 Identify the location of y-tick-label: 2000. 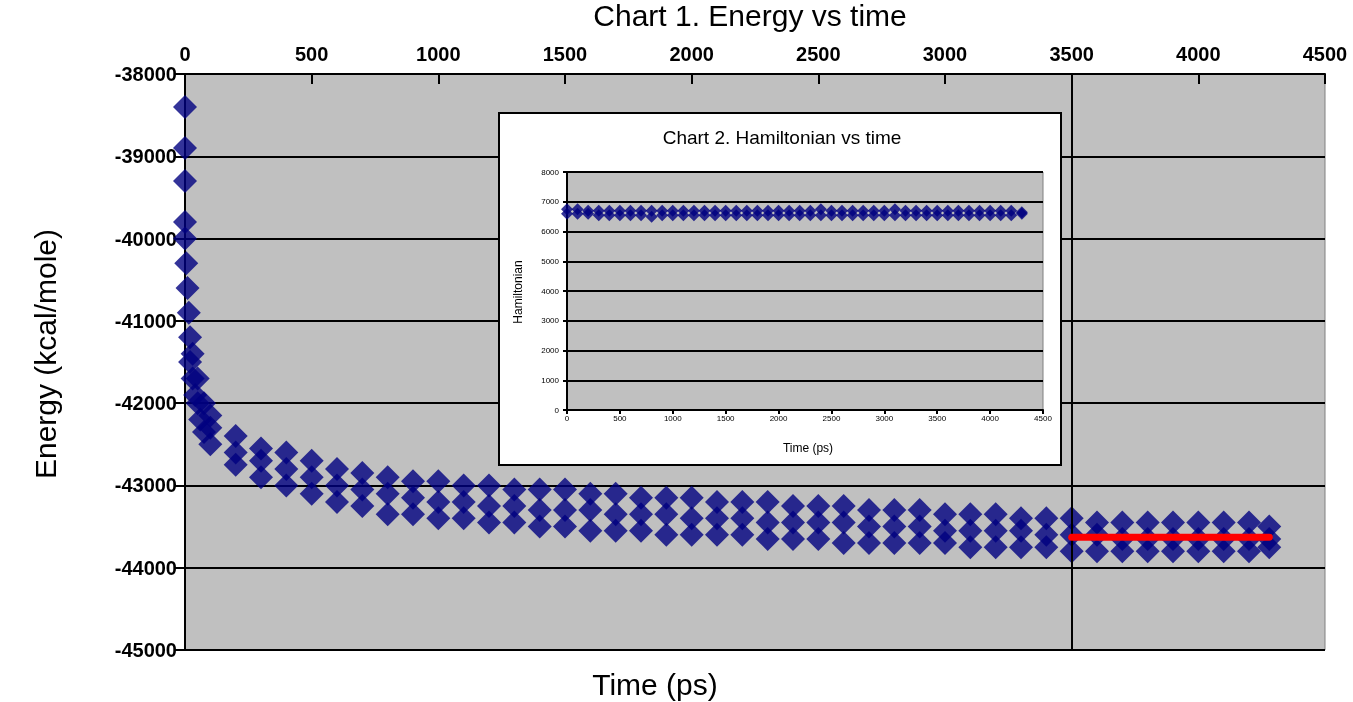
(550, 350).